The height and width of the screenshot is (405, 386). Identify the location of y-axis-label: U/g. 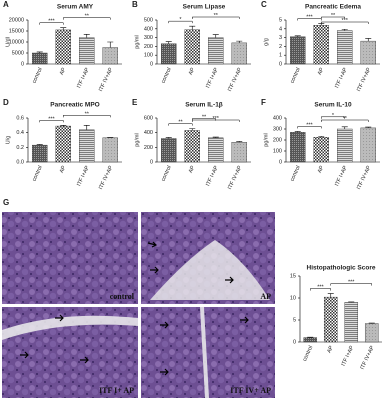
(8, 140).